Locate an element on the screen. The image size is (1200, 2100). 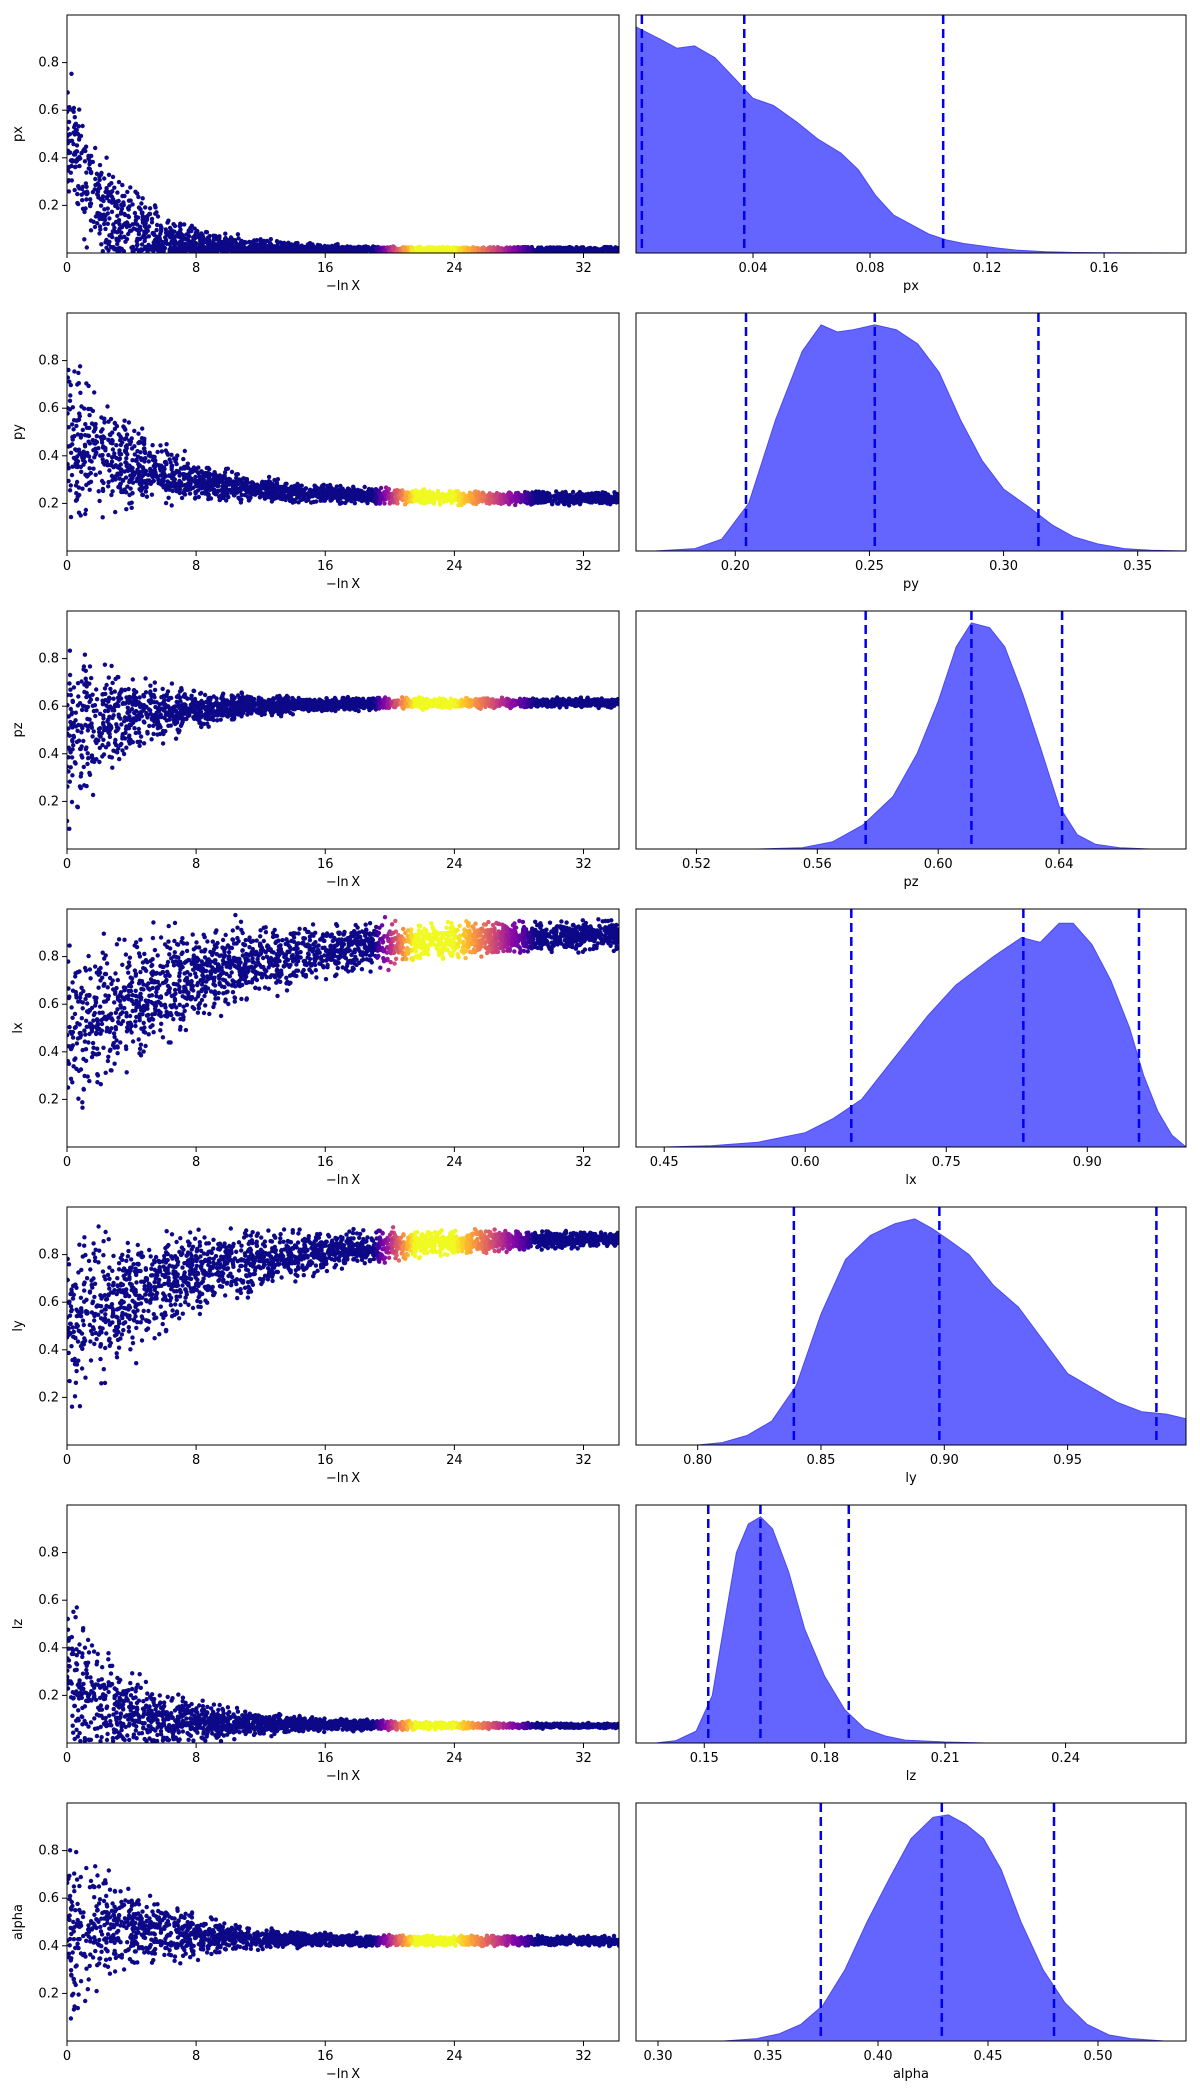
trace-panel-py: 0 8 16 24 320.20.40.60.8−ln Xpy is located at coordinates (315, 452).